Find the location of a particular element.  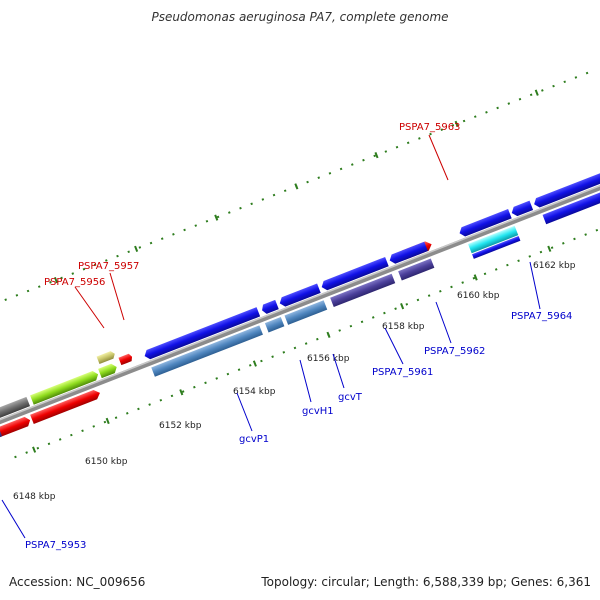

forward-strand-lower-lane is located at coordinates (51, 413).